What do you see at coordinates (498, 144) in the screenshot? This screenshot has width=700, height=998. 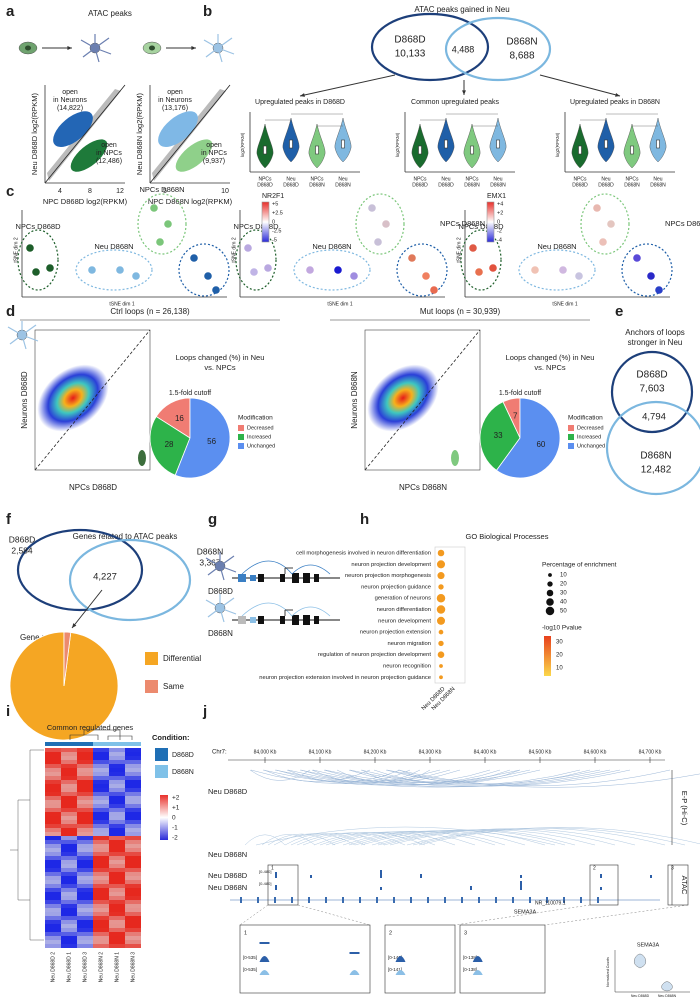 I see `box` at bounding box center [498, 144].